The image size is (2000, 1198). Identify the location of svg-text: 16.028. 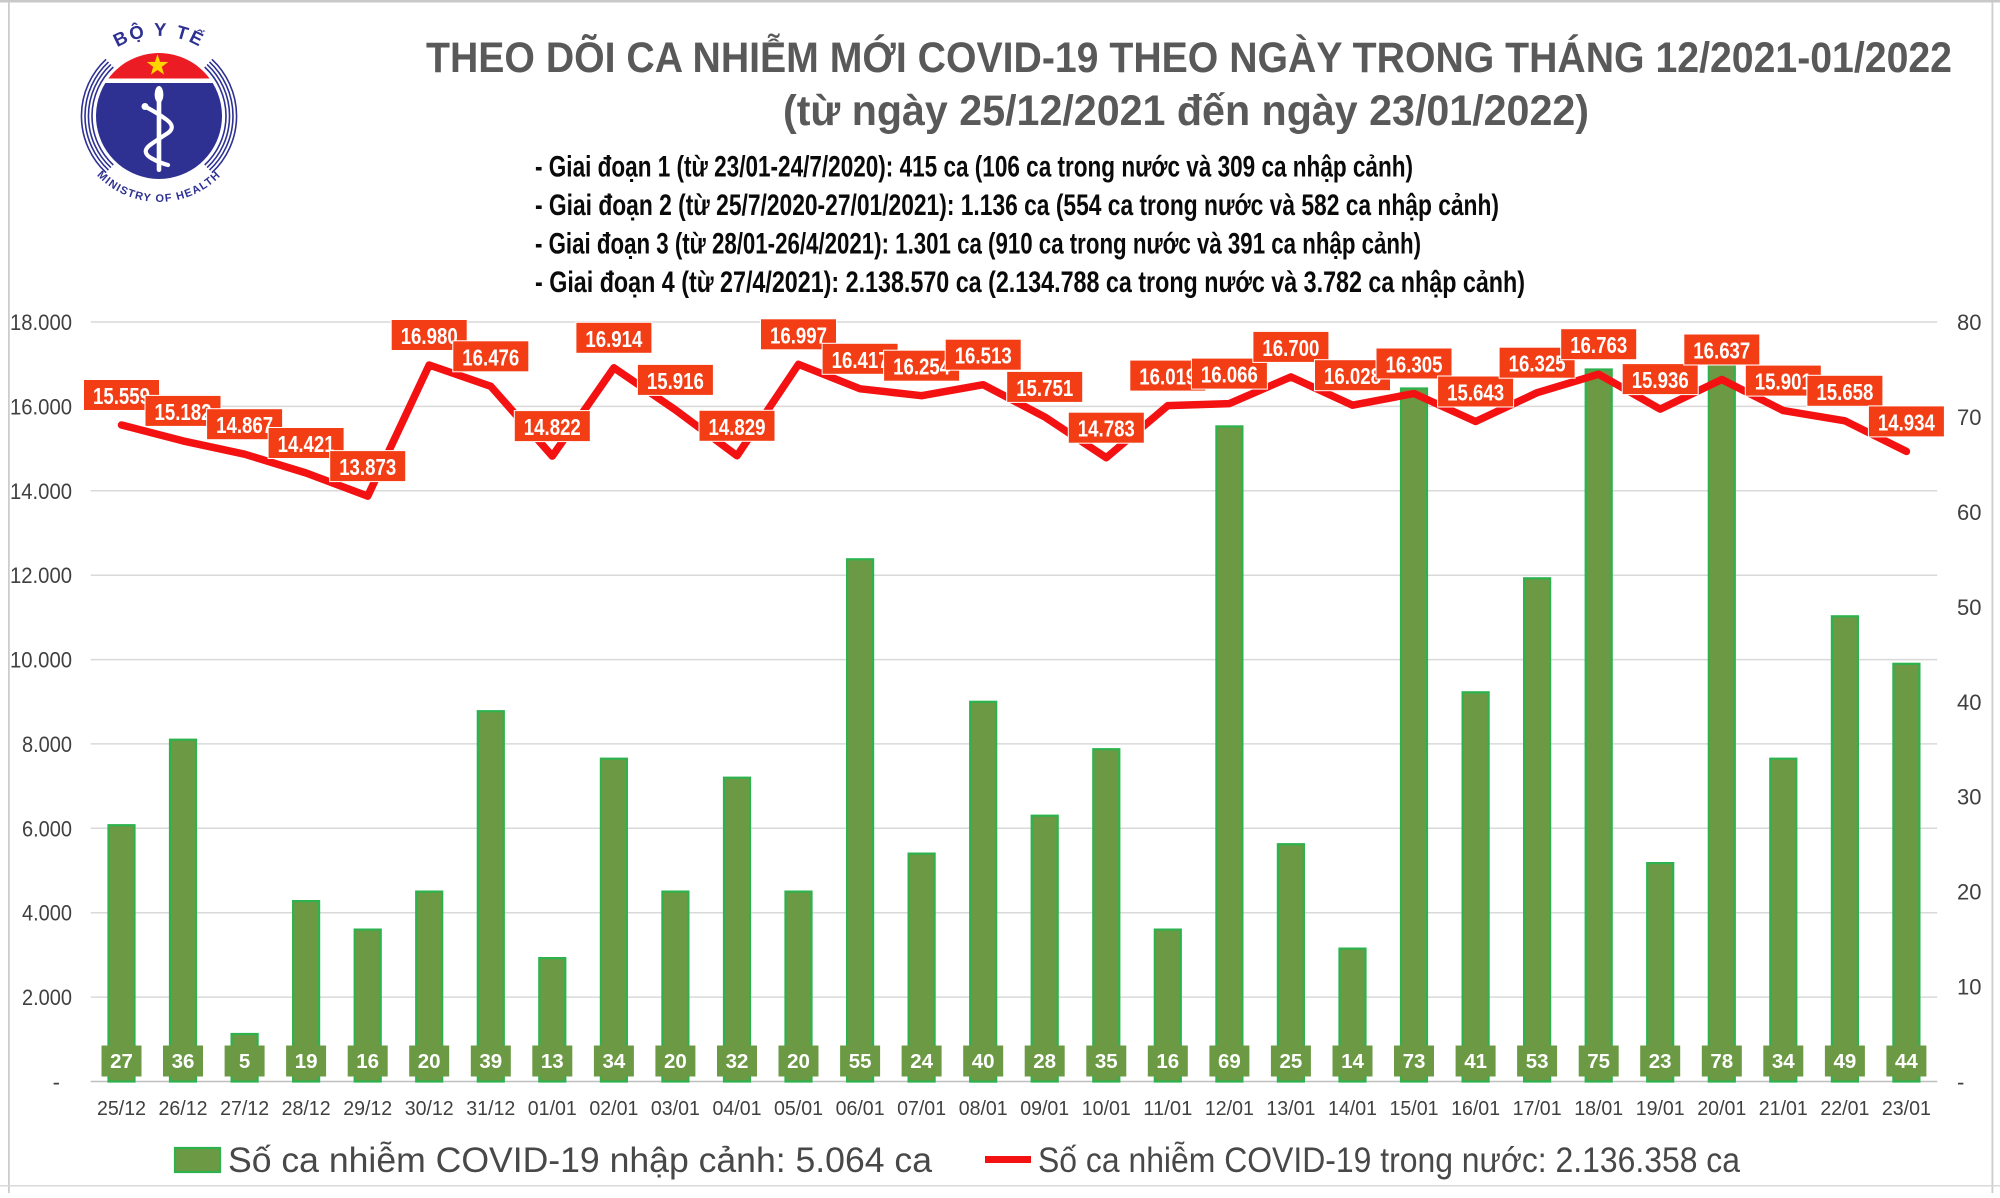
(1352, 376).